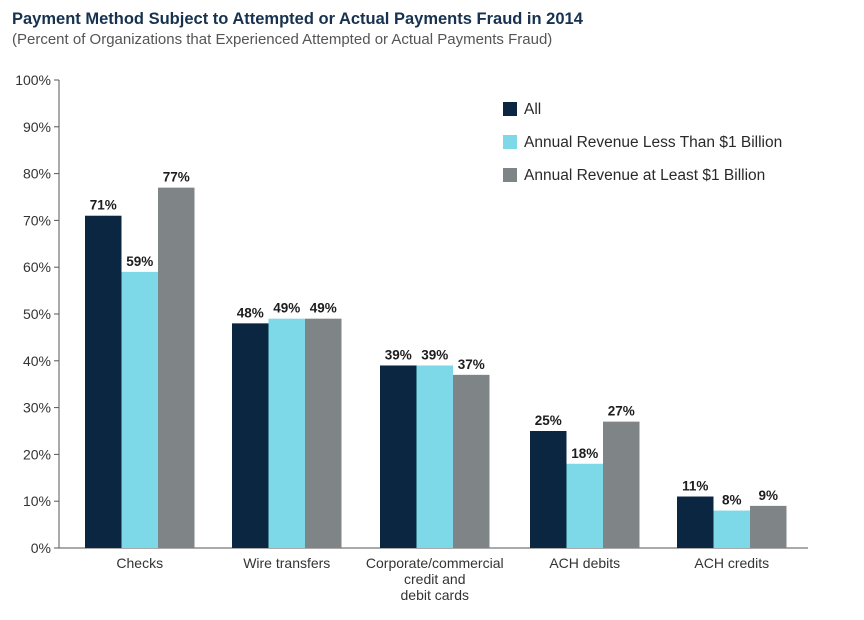  Describe the element at coordinates (41, 548) in the screenshot. I see `y-tick-label: 0%` at that location.